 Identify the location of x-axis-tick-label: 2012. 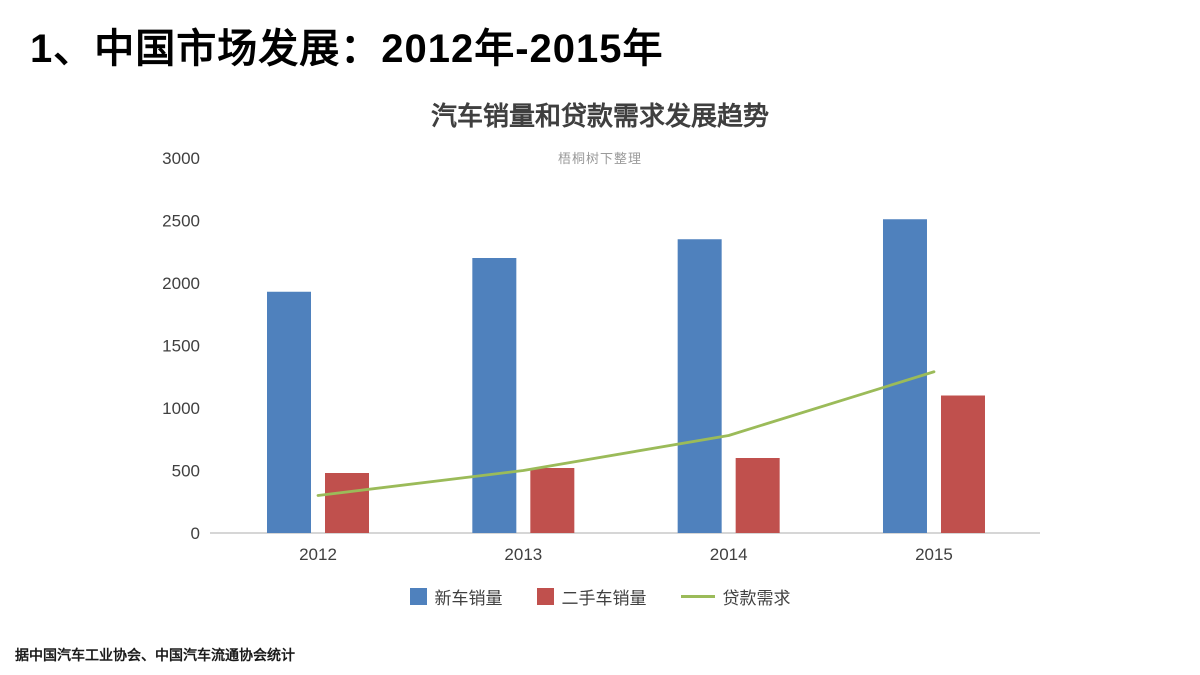
(318, 554).